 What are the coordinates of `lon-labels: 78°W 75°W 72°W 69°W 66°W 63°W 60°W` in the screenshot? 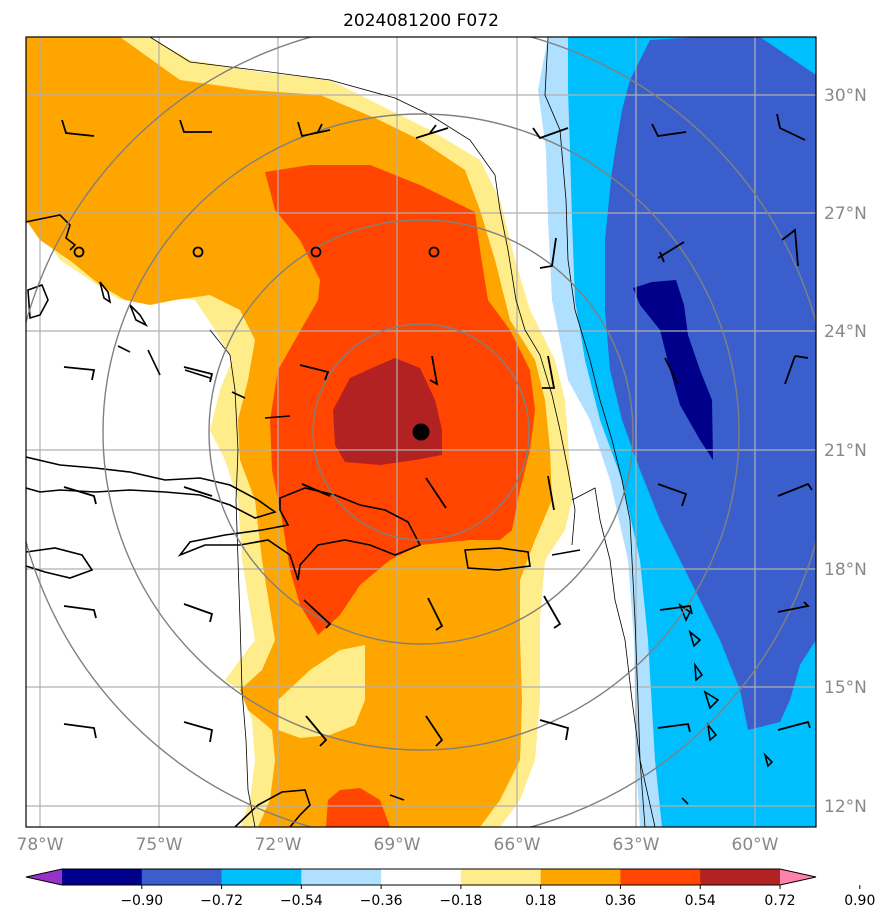 It's located at (398, 845).